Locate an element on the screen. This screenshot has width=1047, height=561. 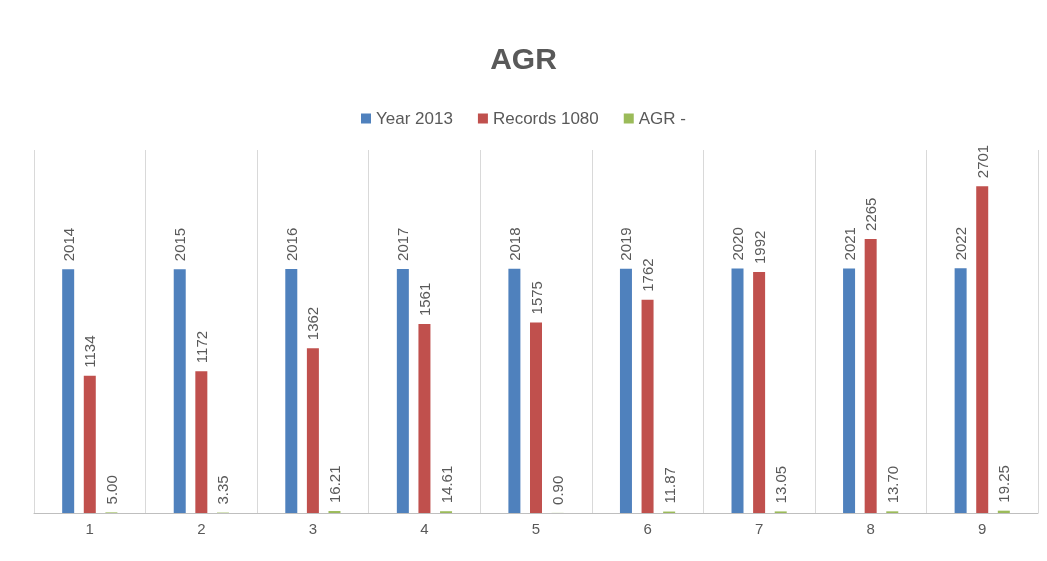
x-tick-label: 6 is located at coordinates (647, 528).